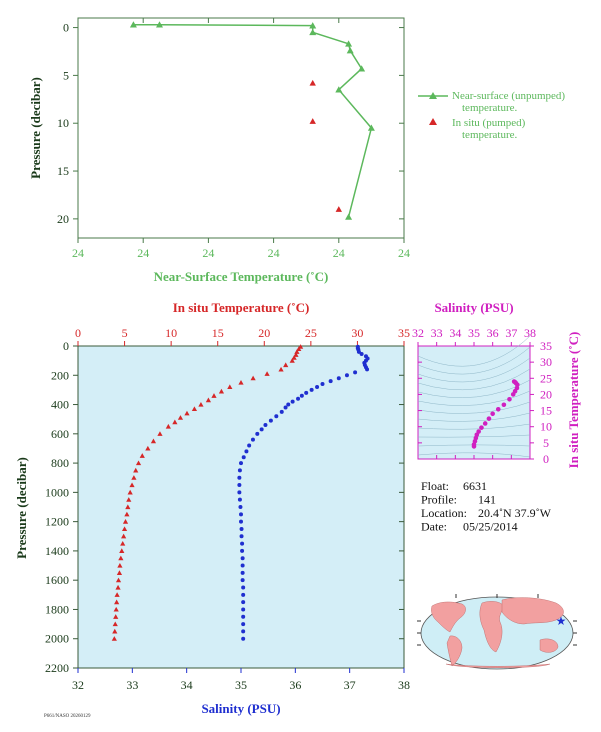 The image size is (601, 732). What do you see at coordinates (546, 346) in the screenshot?
I see `ts-ytick-label: 35` at bounding box center [546, 346].